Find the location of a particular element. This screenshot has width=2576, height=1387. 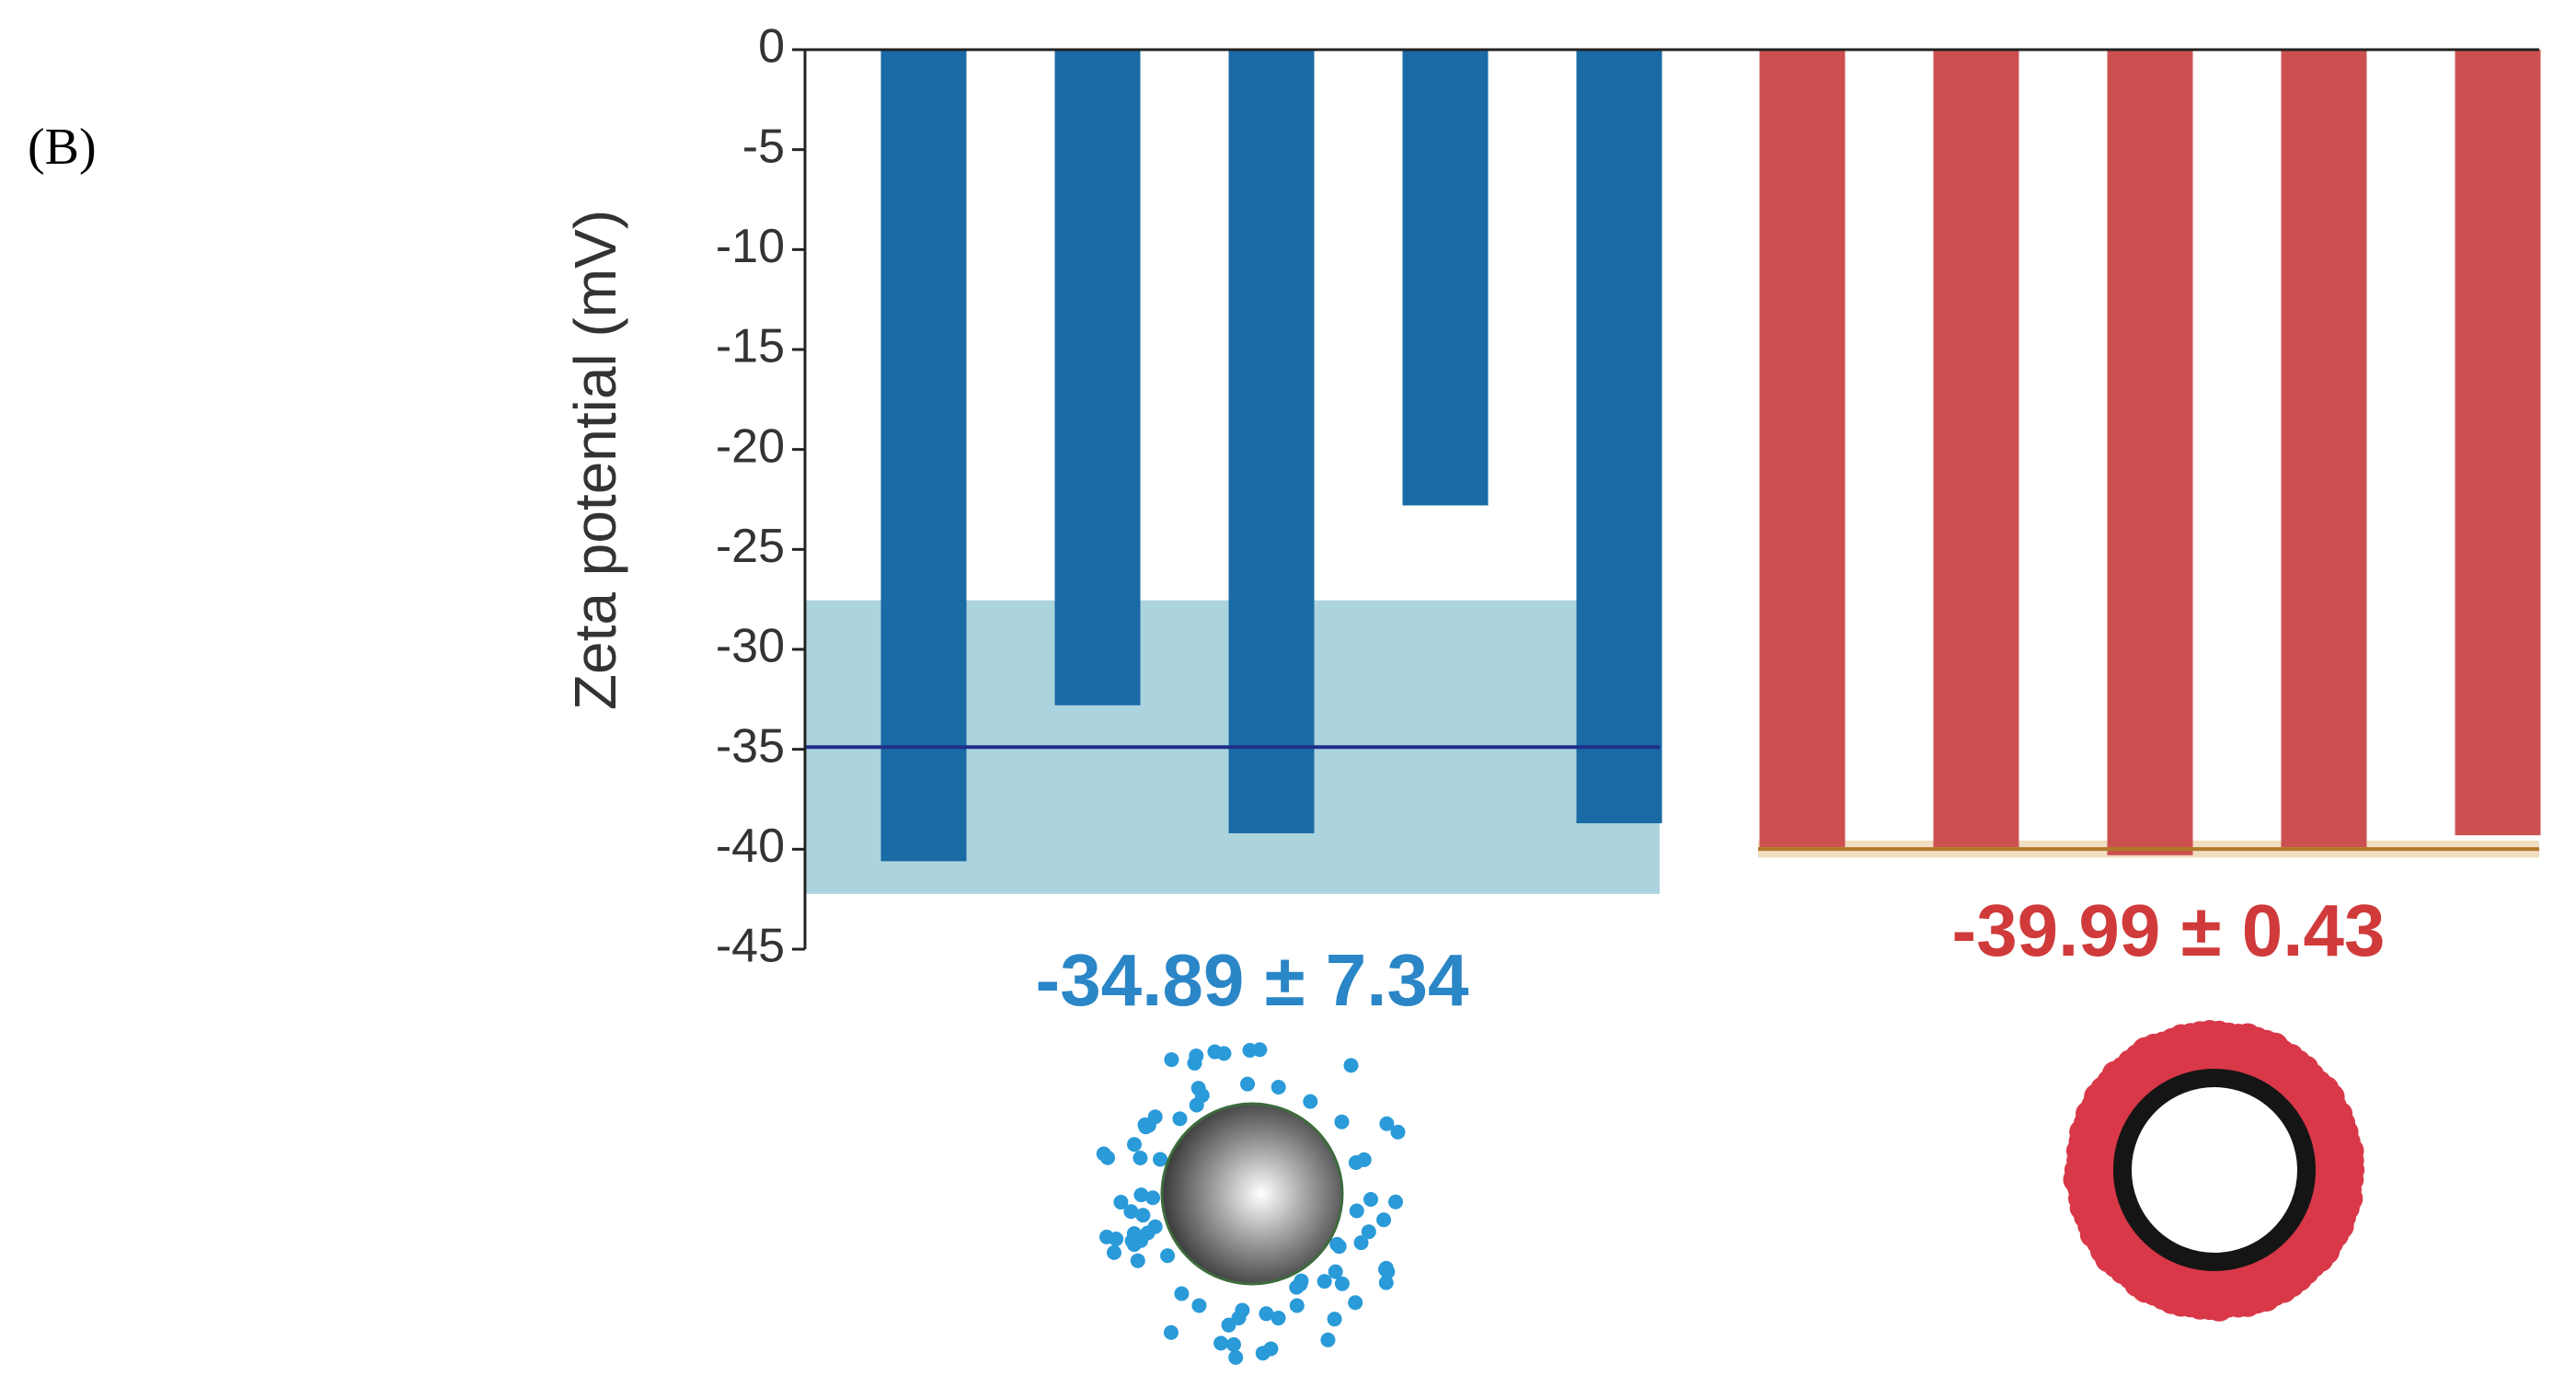

y-tick-label: -45 is located at coordinates (750, 946).